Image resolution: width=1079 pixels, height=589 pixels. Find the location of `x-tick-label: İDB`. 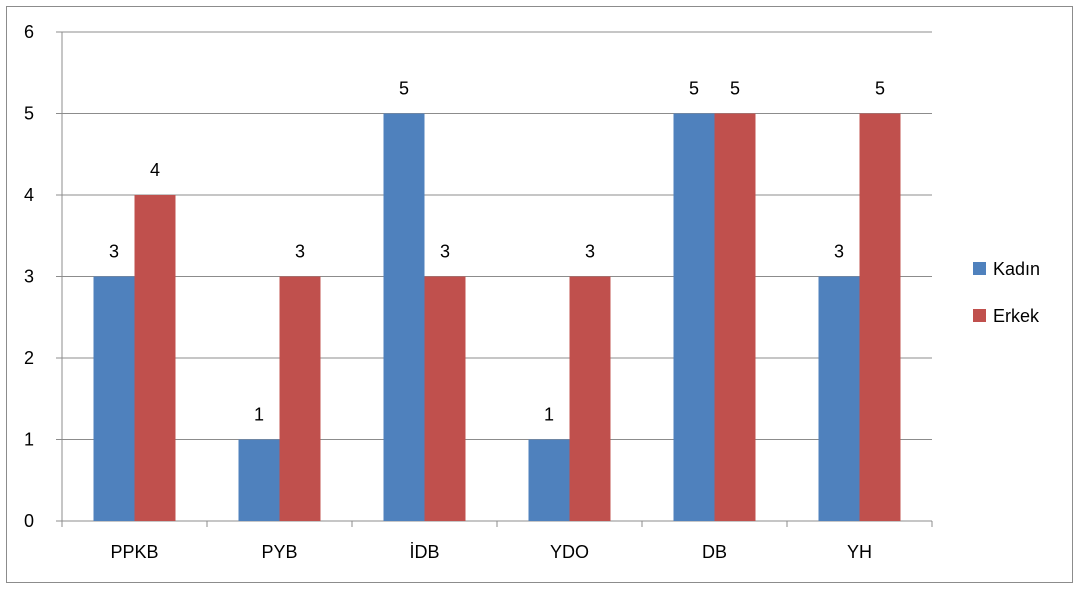

x-tick-label: İDB is located at coordinates (424, 552).